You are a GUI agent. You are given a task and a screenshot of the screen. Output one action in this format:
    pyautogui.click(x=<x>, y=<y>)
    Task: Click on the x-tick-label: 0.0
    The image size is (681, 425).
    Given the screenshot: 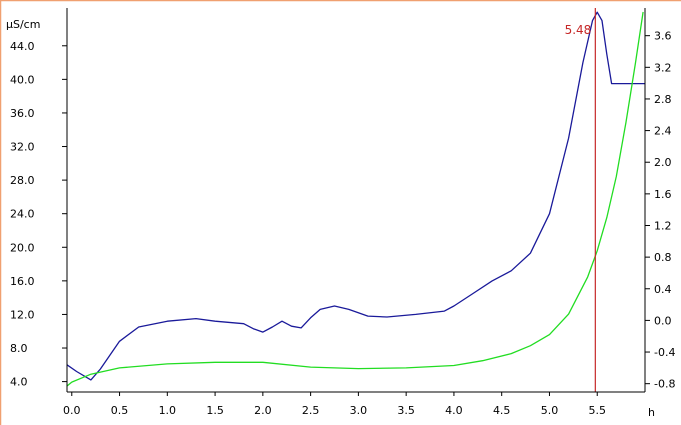 What is the action you would take?
    pyautogui.click(x=72, y=410)
    